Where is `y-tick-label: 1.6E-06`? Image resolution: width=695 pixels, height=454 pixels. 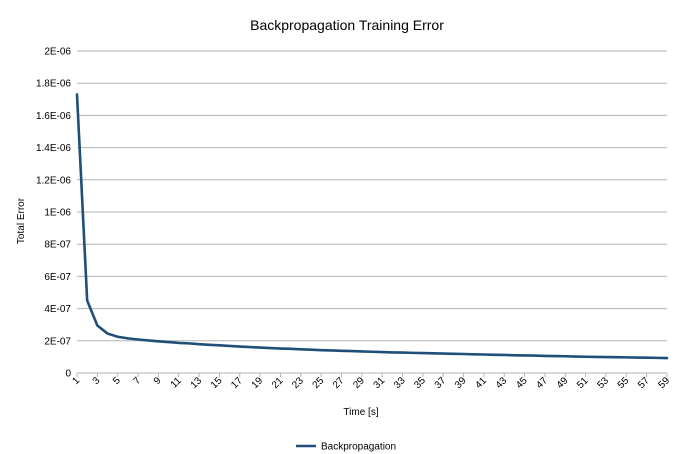 y-tick-label: 1.6E-06 is located at coordinates (53, 116).